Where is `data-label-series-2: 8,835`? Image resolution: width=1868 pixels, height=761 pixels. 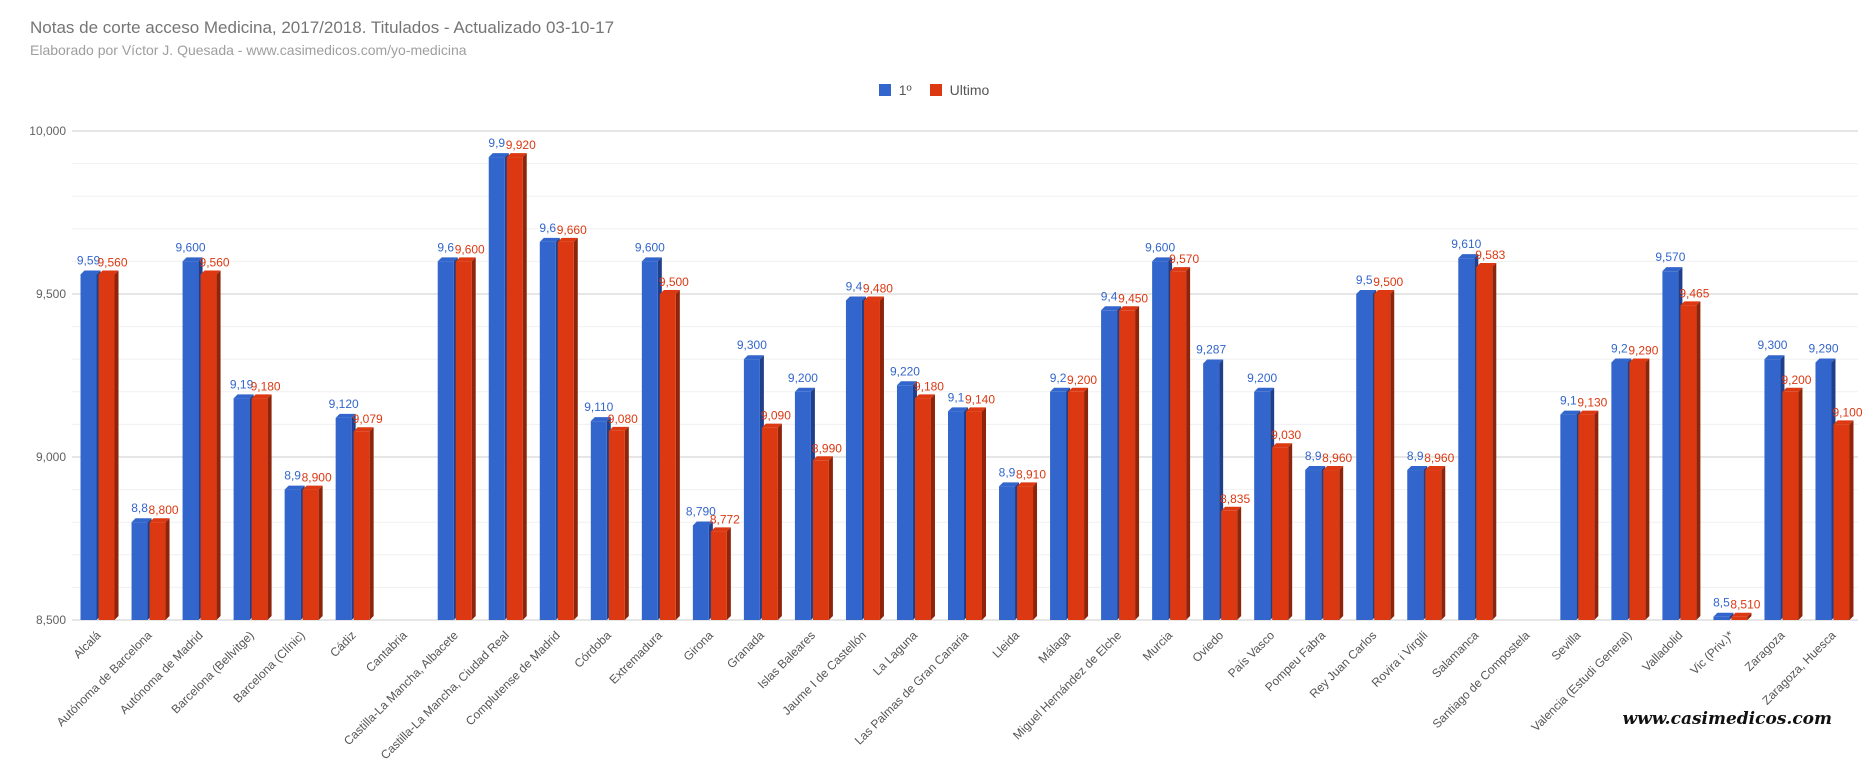
data-label-series-2: 8,835 is located at coordinates (1235, 499).